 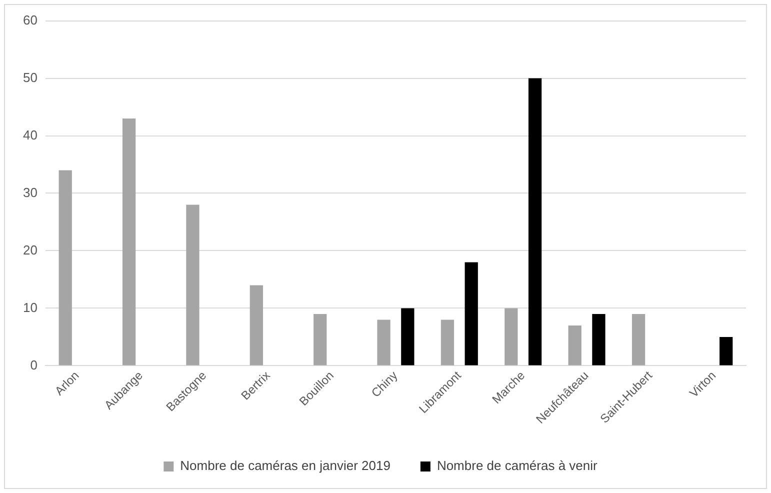 I want to click on y-tick-label: 0, so click(x=34, y=364).